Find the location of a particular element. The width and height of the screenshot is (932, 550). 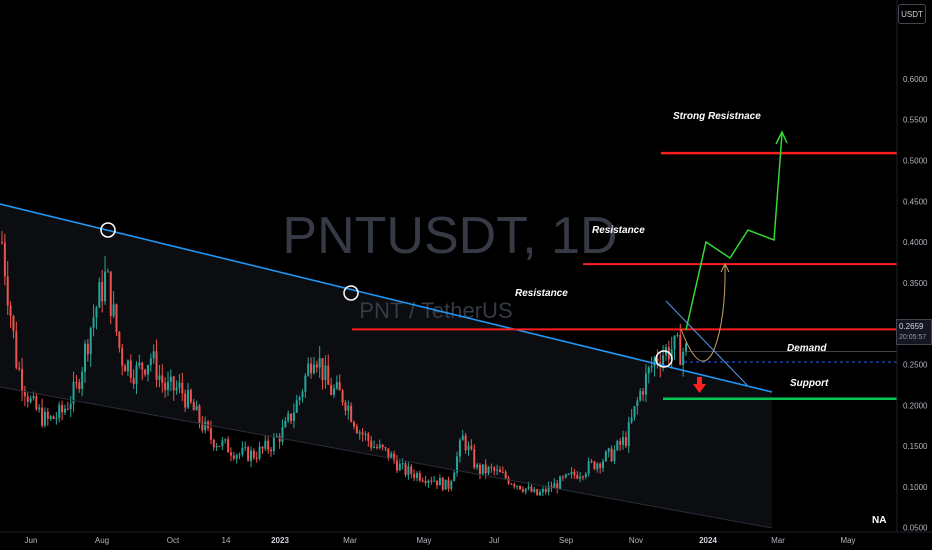

down-arrow-icon is located at coordinates (699, 385).